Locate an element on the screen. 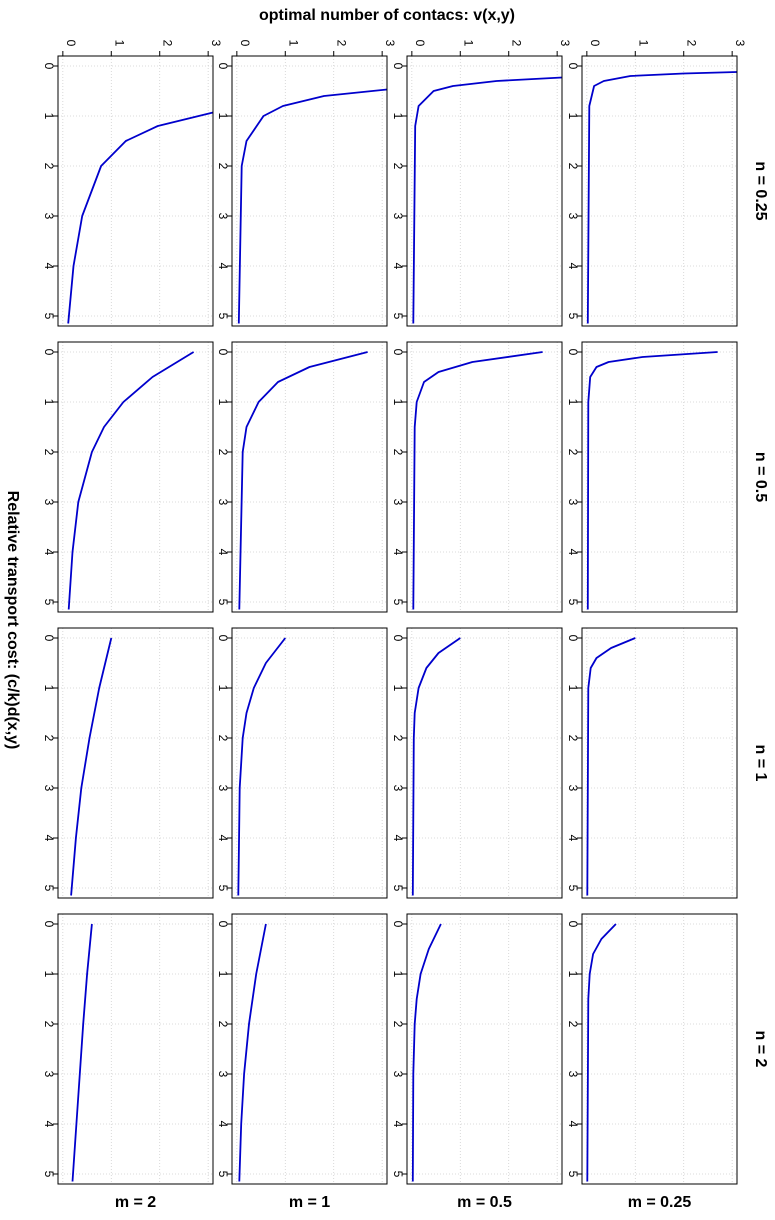 Image resolution: width=775 pixels, height=1220 pixels. y-axis-label: Relative transport cost: (c/k)d(x,y) is located at coordinates (12, 620).